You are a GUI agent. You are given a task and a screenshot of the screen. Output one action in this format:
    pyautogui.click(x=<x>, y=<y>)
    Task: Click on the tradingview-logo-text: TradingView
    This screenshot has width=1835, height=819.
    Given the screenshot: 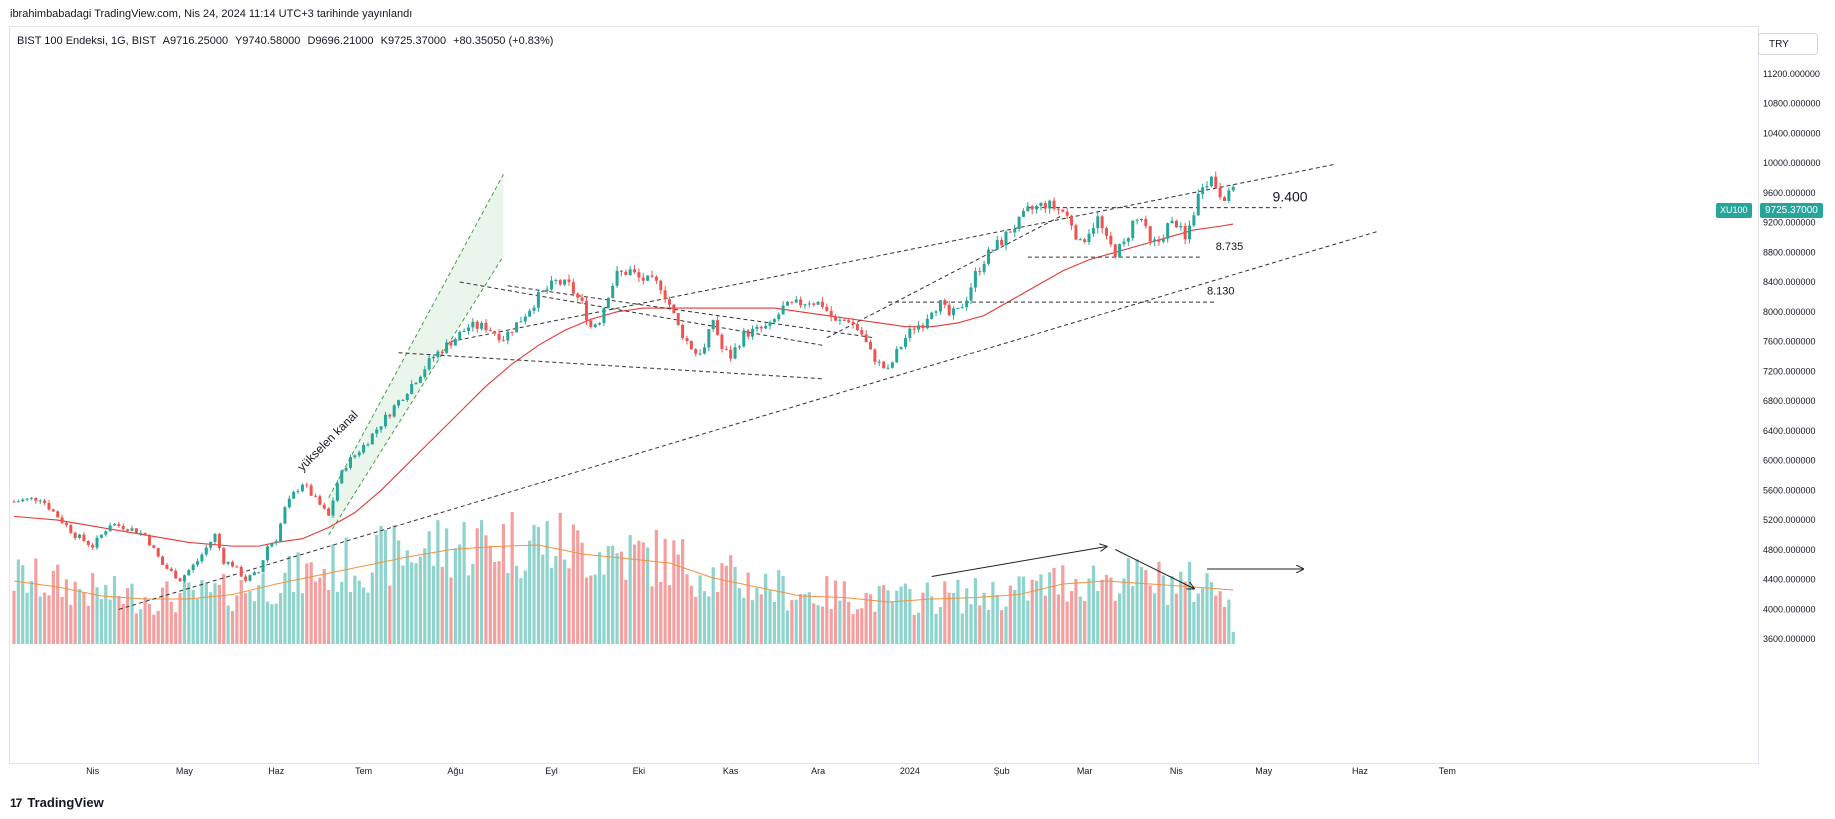 What is the action you would take?
    pyautogui.click(x=65, y=802)
    